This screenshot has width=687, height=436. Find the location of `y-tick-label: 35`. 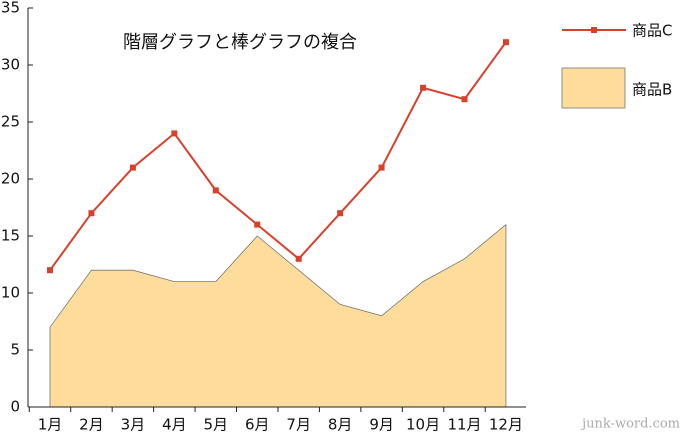

y-tick-label: 35 is located at coordinates (10, 8).